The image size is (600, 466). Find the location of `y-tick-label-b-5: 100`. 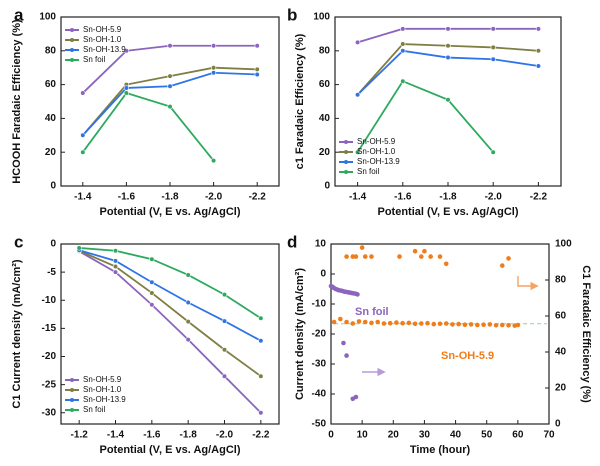

y-tick-label-b-5: 100 is located at coordinates (321, 17).